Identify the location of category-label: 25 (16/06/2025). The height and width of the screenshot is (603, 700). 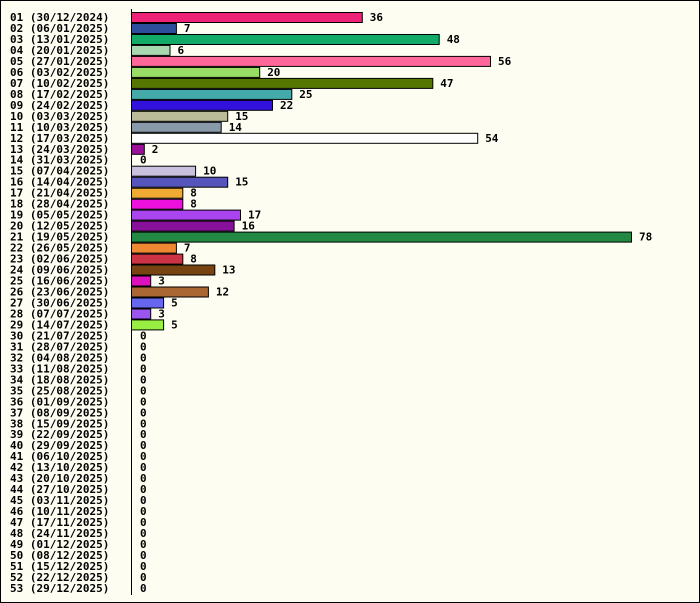
(59, 281).